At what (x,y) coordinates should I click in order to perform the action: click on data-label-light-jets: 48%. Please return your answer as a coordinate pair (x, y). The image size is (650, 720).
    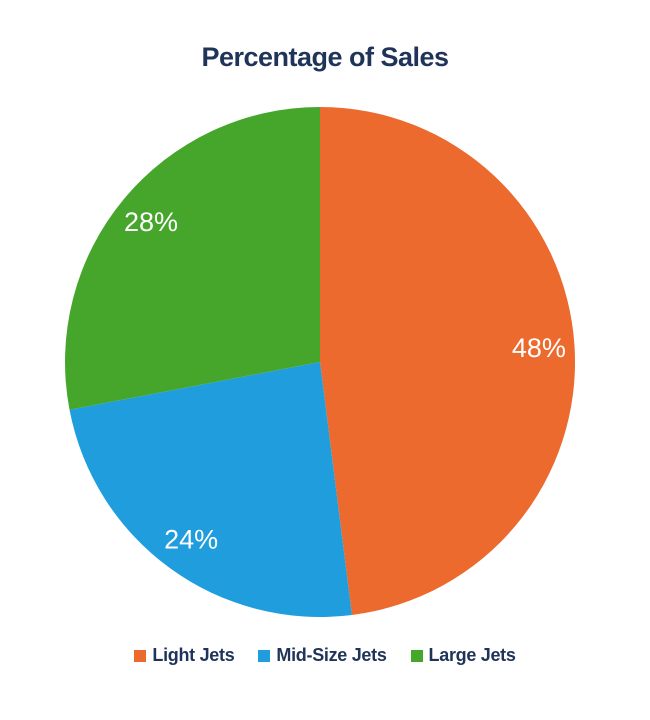
    Looking at the image, I should click on (539, 348).